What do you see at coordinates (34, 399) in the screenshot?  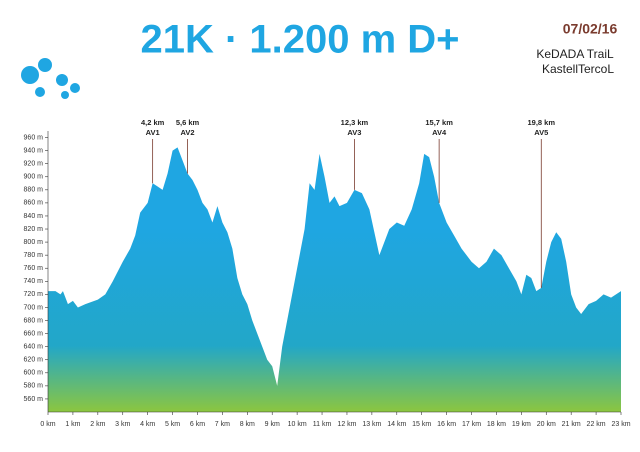 I see `y-tick-label: 560 m` at bounding box center [34, 399].